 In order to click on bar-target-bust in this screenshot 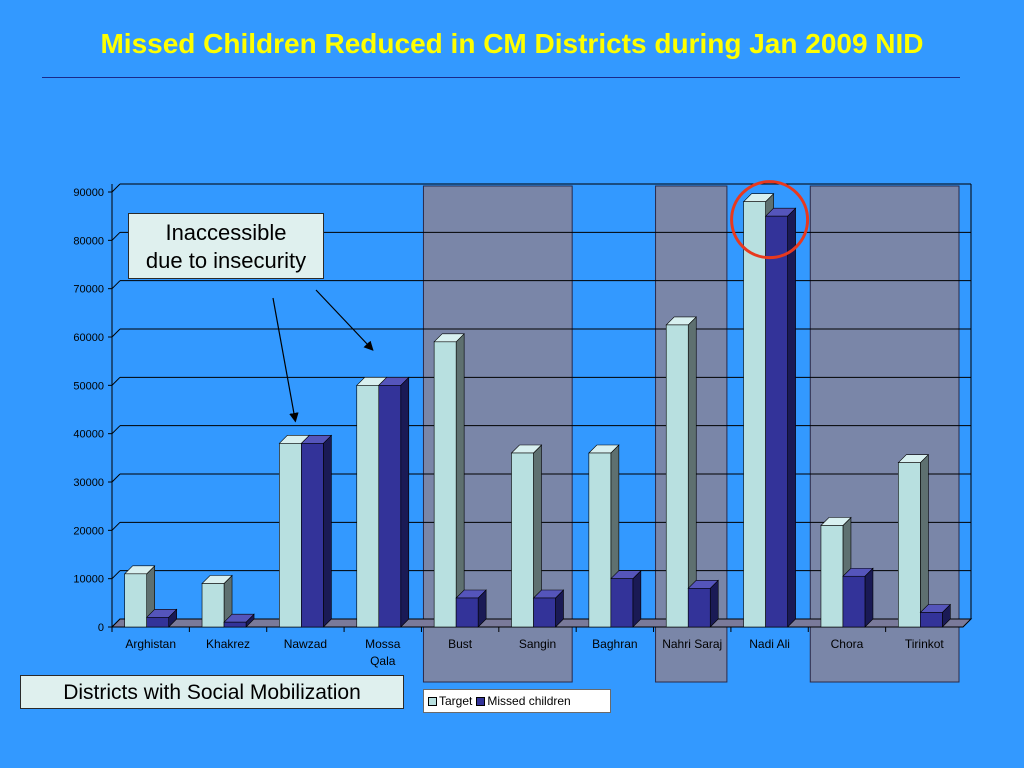, I will do `click(445, 484)`.